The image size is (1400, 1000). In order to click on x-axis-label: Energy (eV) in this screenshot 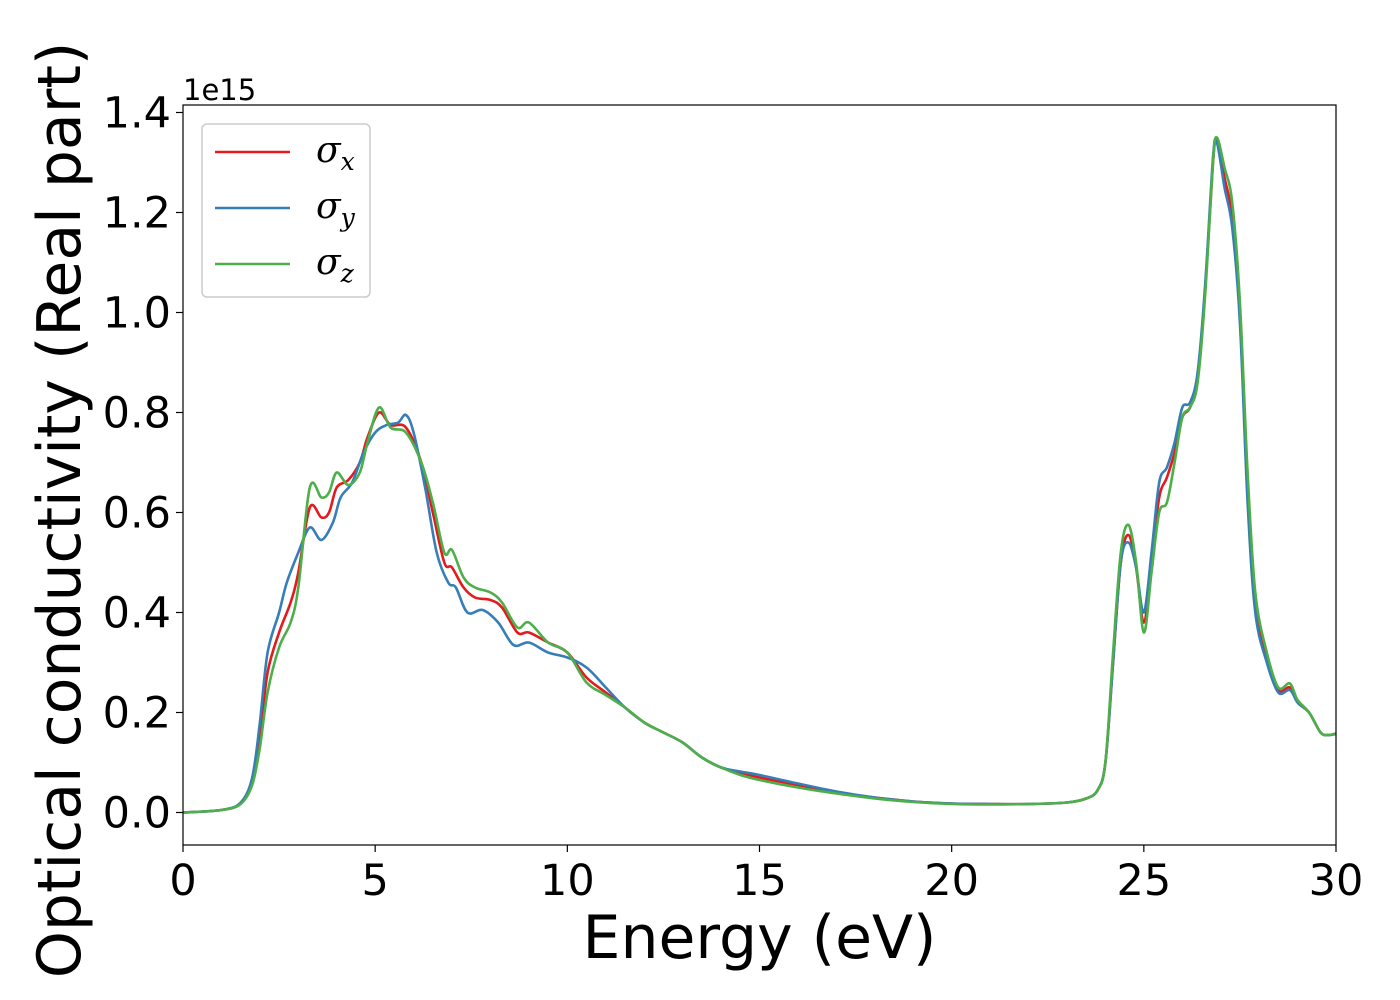, I will do `click(760, 938)`.